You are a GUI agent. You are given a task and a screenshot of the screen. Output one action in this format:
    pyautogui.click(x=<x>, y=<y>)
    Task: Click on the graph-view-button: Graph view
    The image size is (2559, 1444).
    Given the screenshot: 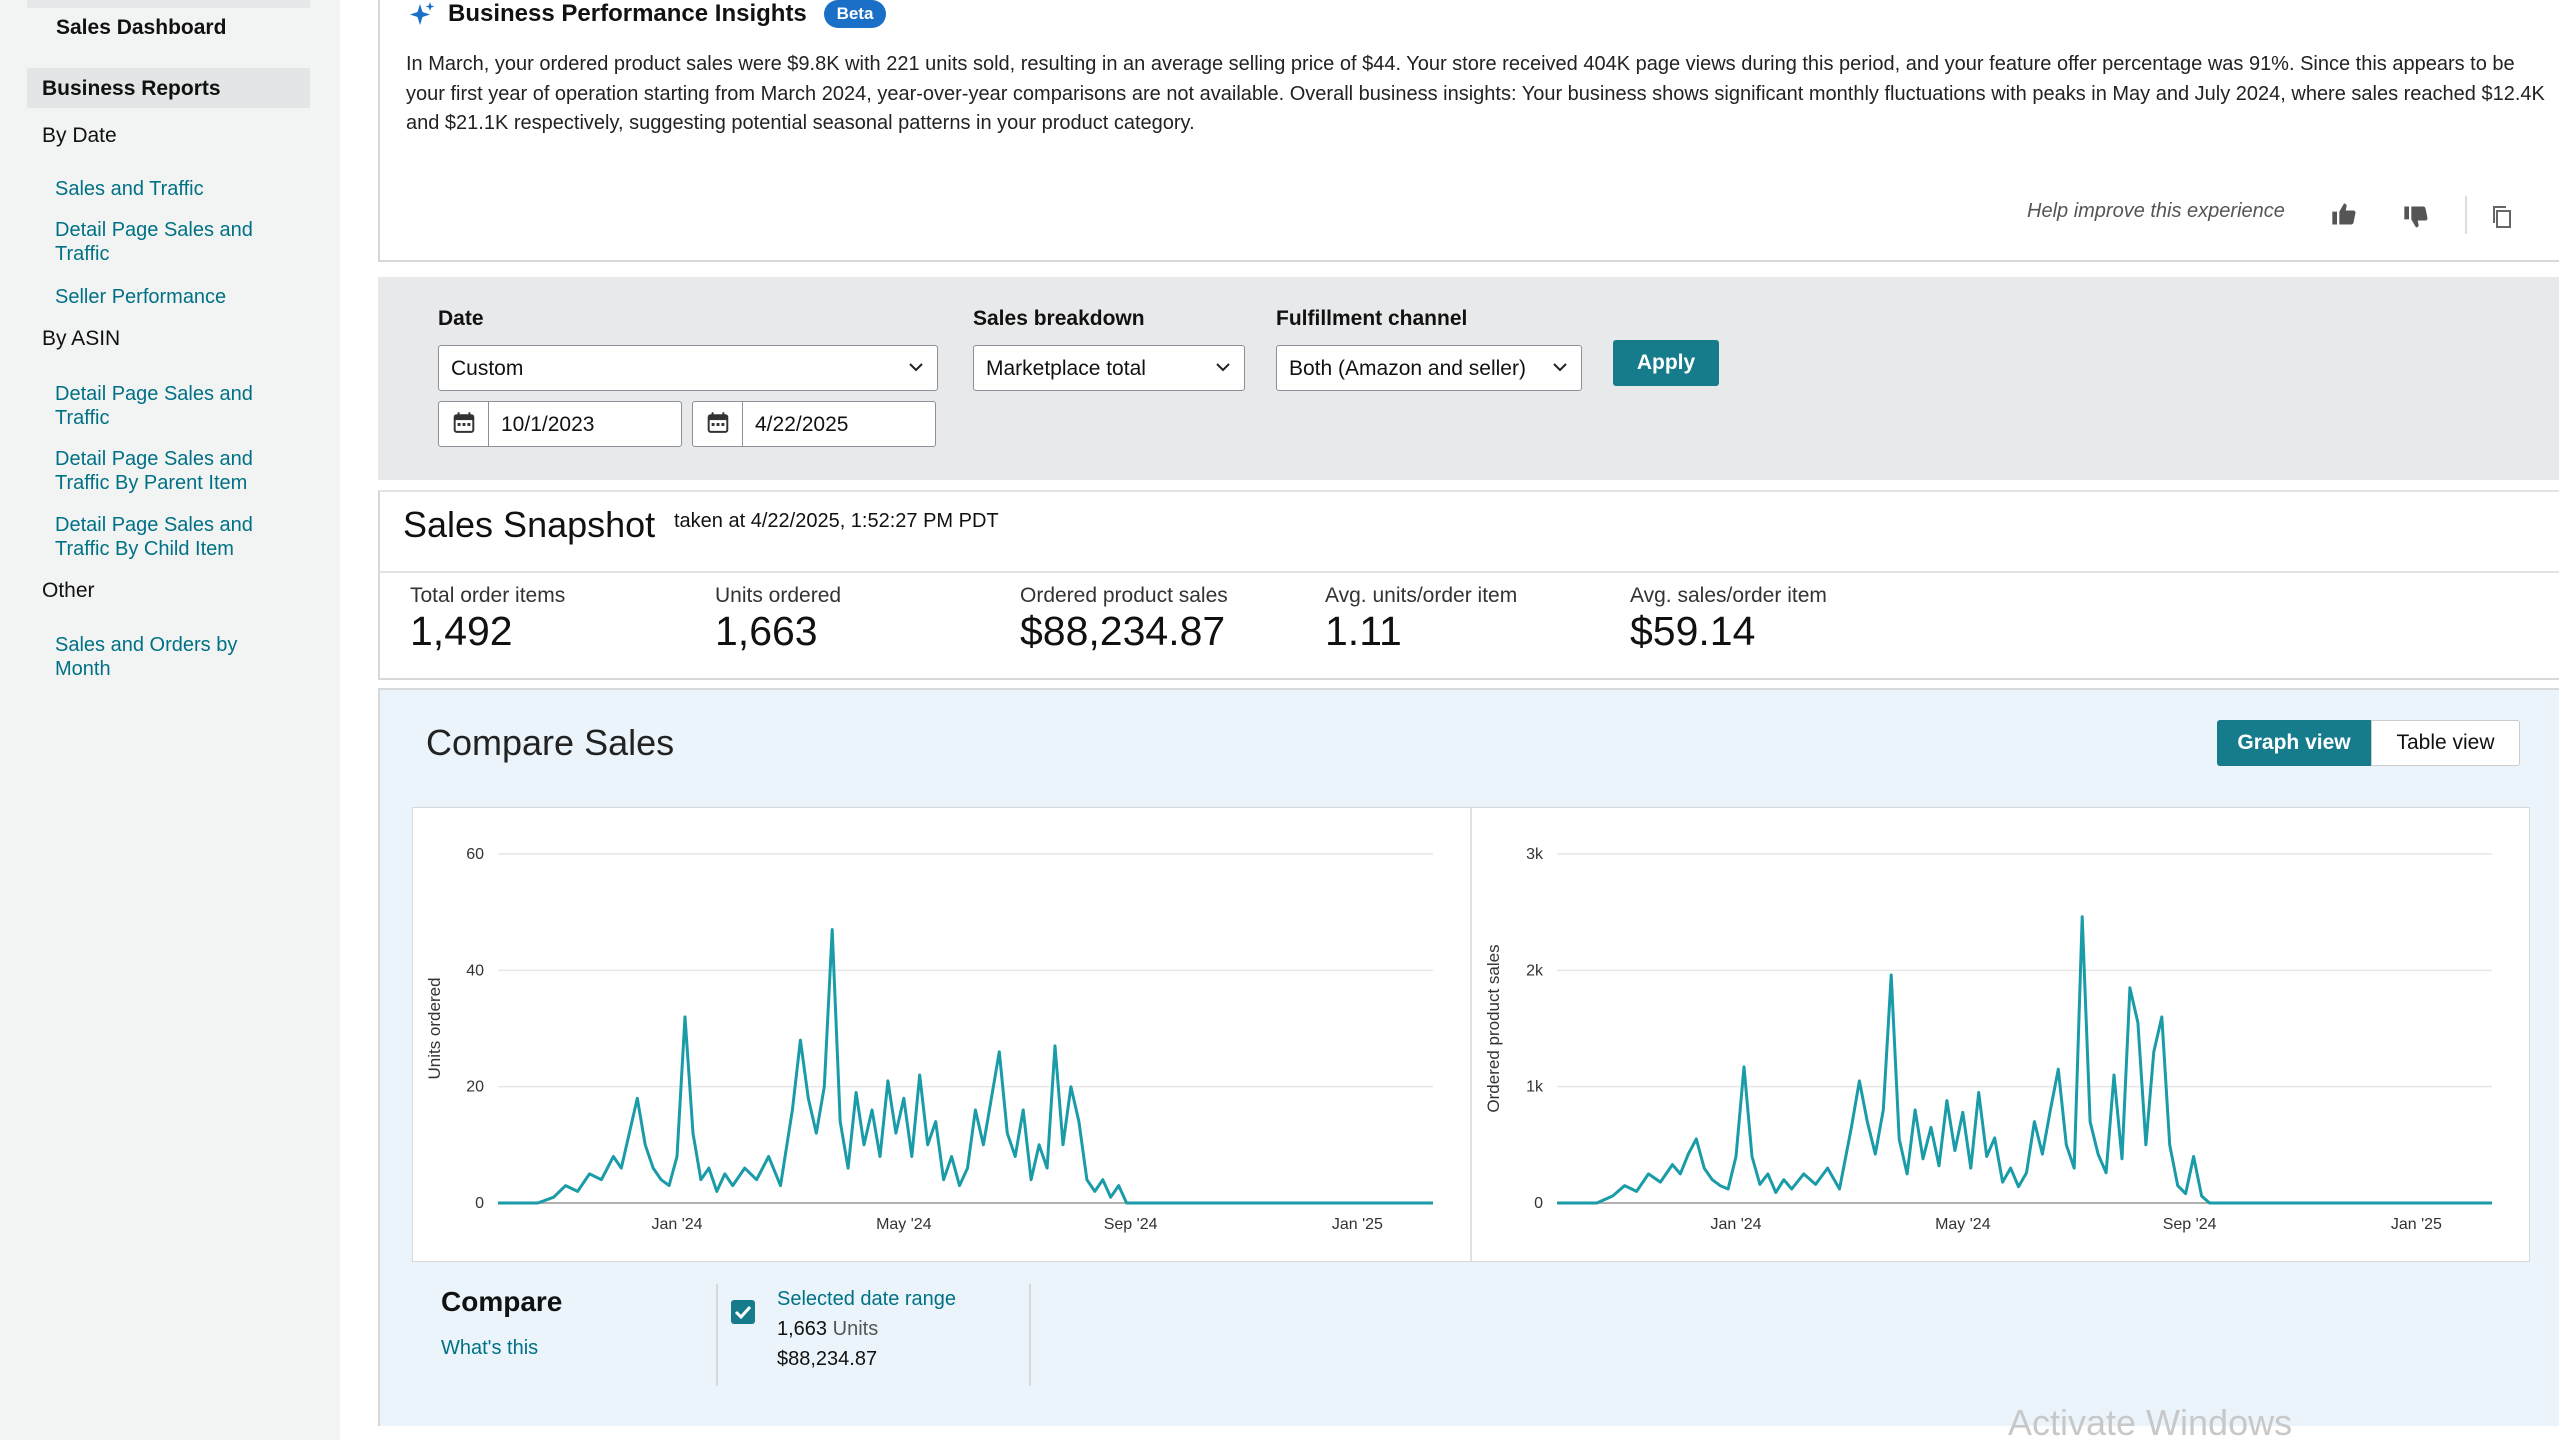 What is the action you would take?
    pyautogui.click(x=2294, y=743)
    